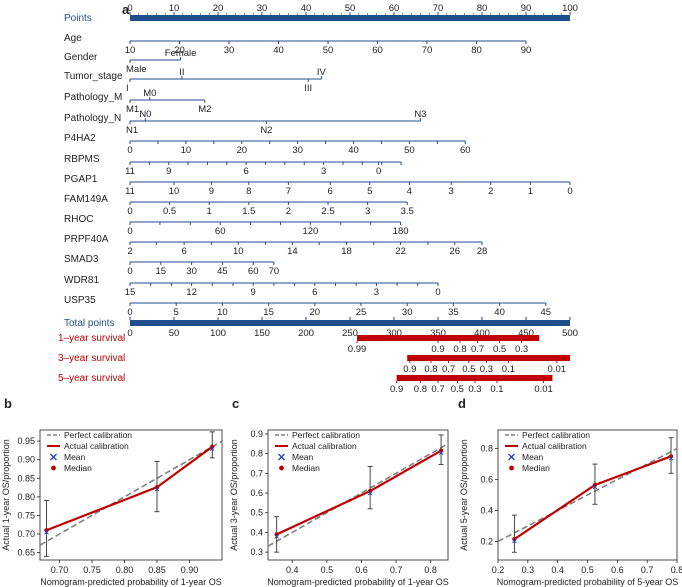  Describe the element at coordinates (132, 130) in the screenshot. I see `tick-label: N1` at that location.